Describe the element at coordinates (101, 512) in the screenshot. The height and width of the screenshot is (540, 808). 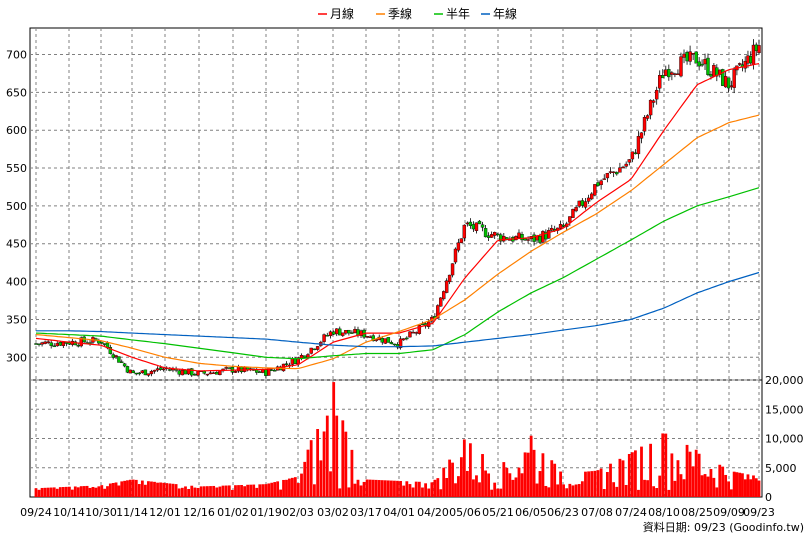
I see `date-tick-label: 10/30` at that location.